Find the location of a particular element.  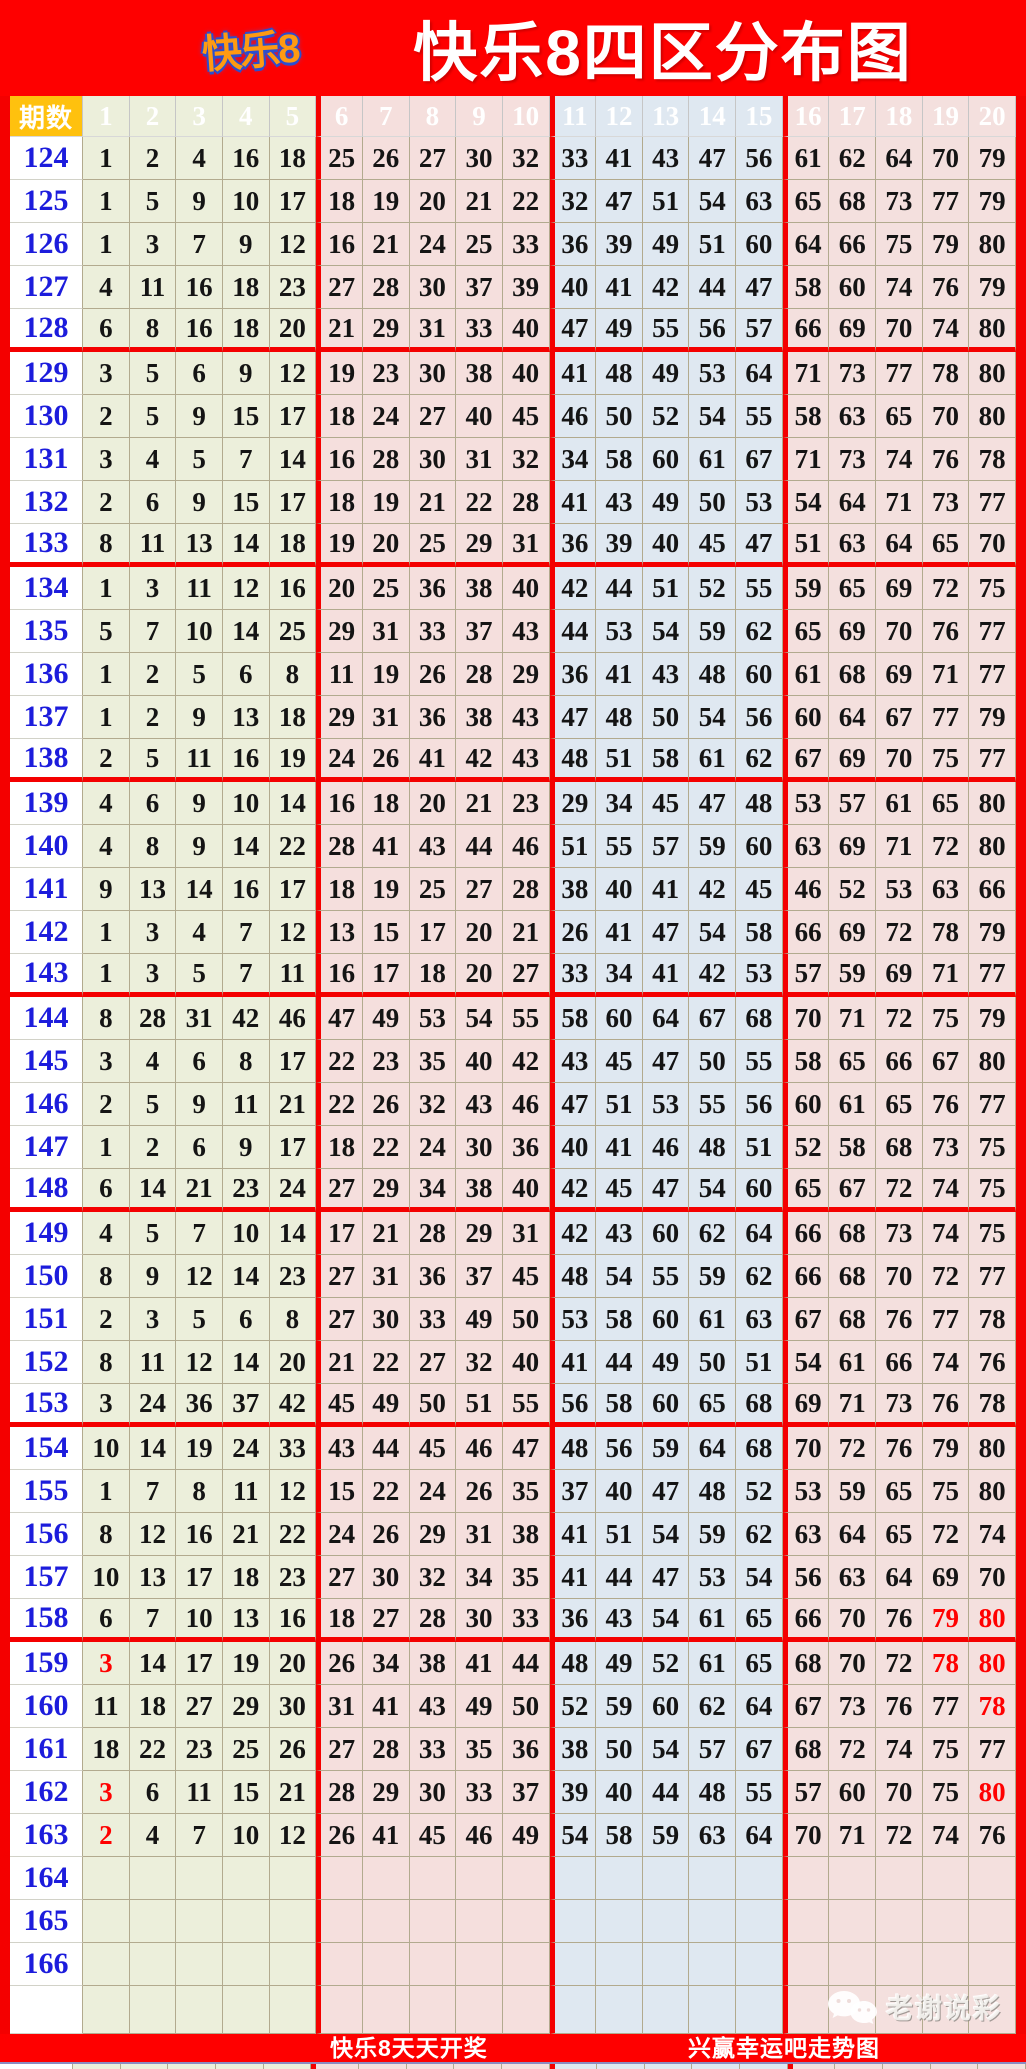

table-row is located at coordinates (513, 2010).